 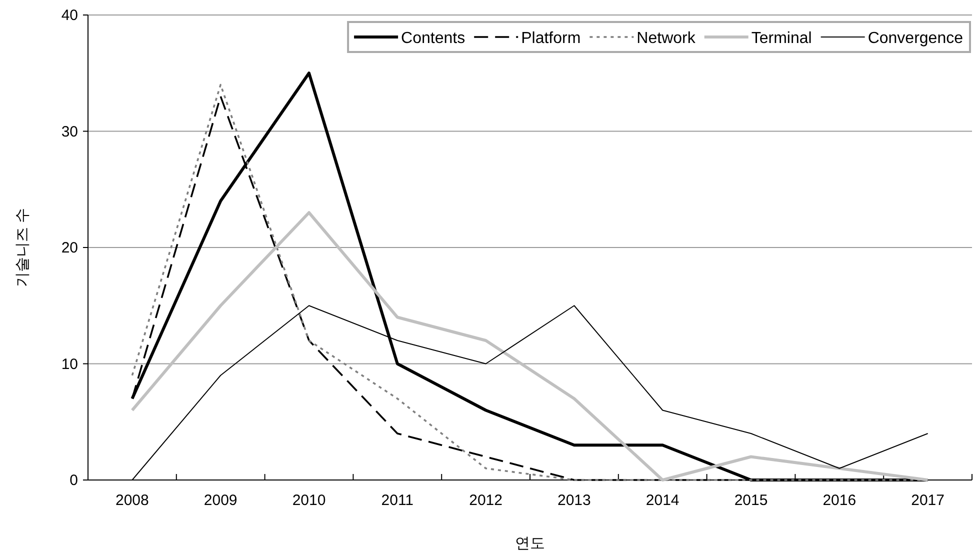 What do you see at coordinates (221, 500) in the screenshot?
I see `x-tick-label: 2009` at bounding box center [221, 500].